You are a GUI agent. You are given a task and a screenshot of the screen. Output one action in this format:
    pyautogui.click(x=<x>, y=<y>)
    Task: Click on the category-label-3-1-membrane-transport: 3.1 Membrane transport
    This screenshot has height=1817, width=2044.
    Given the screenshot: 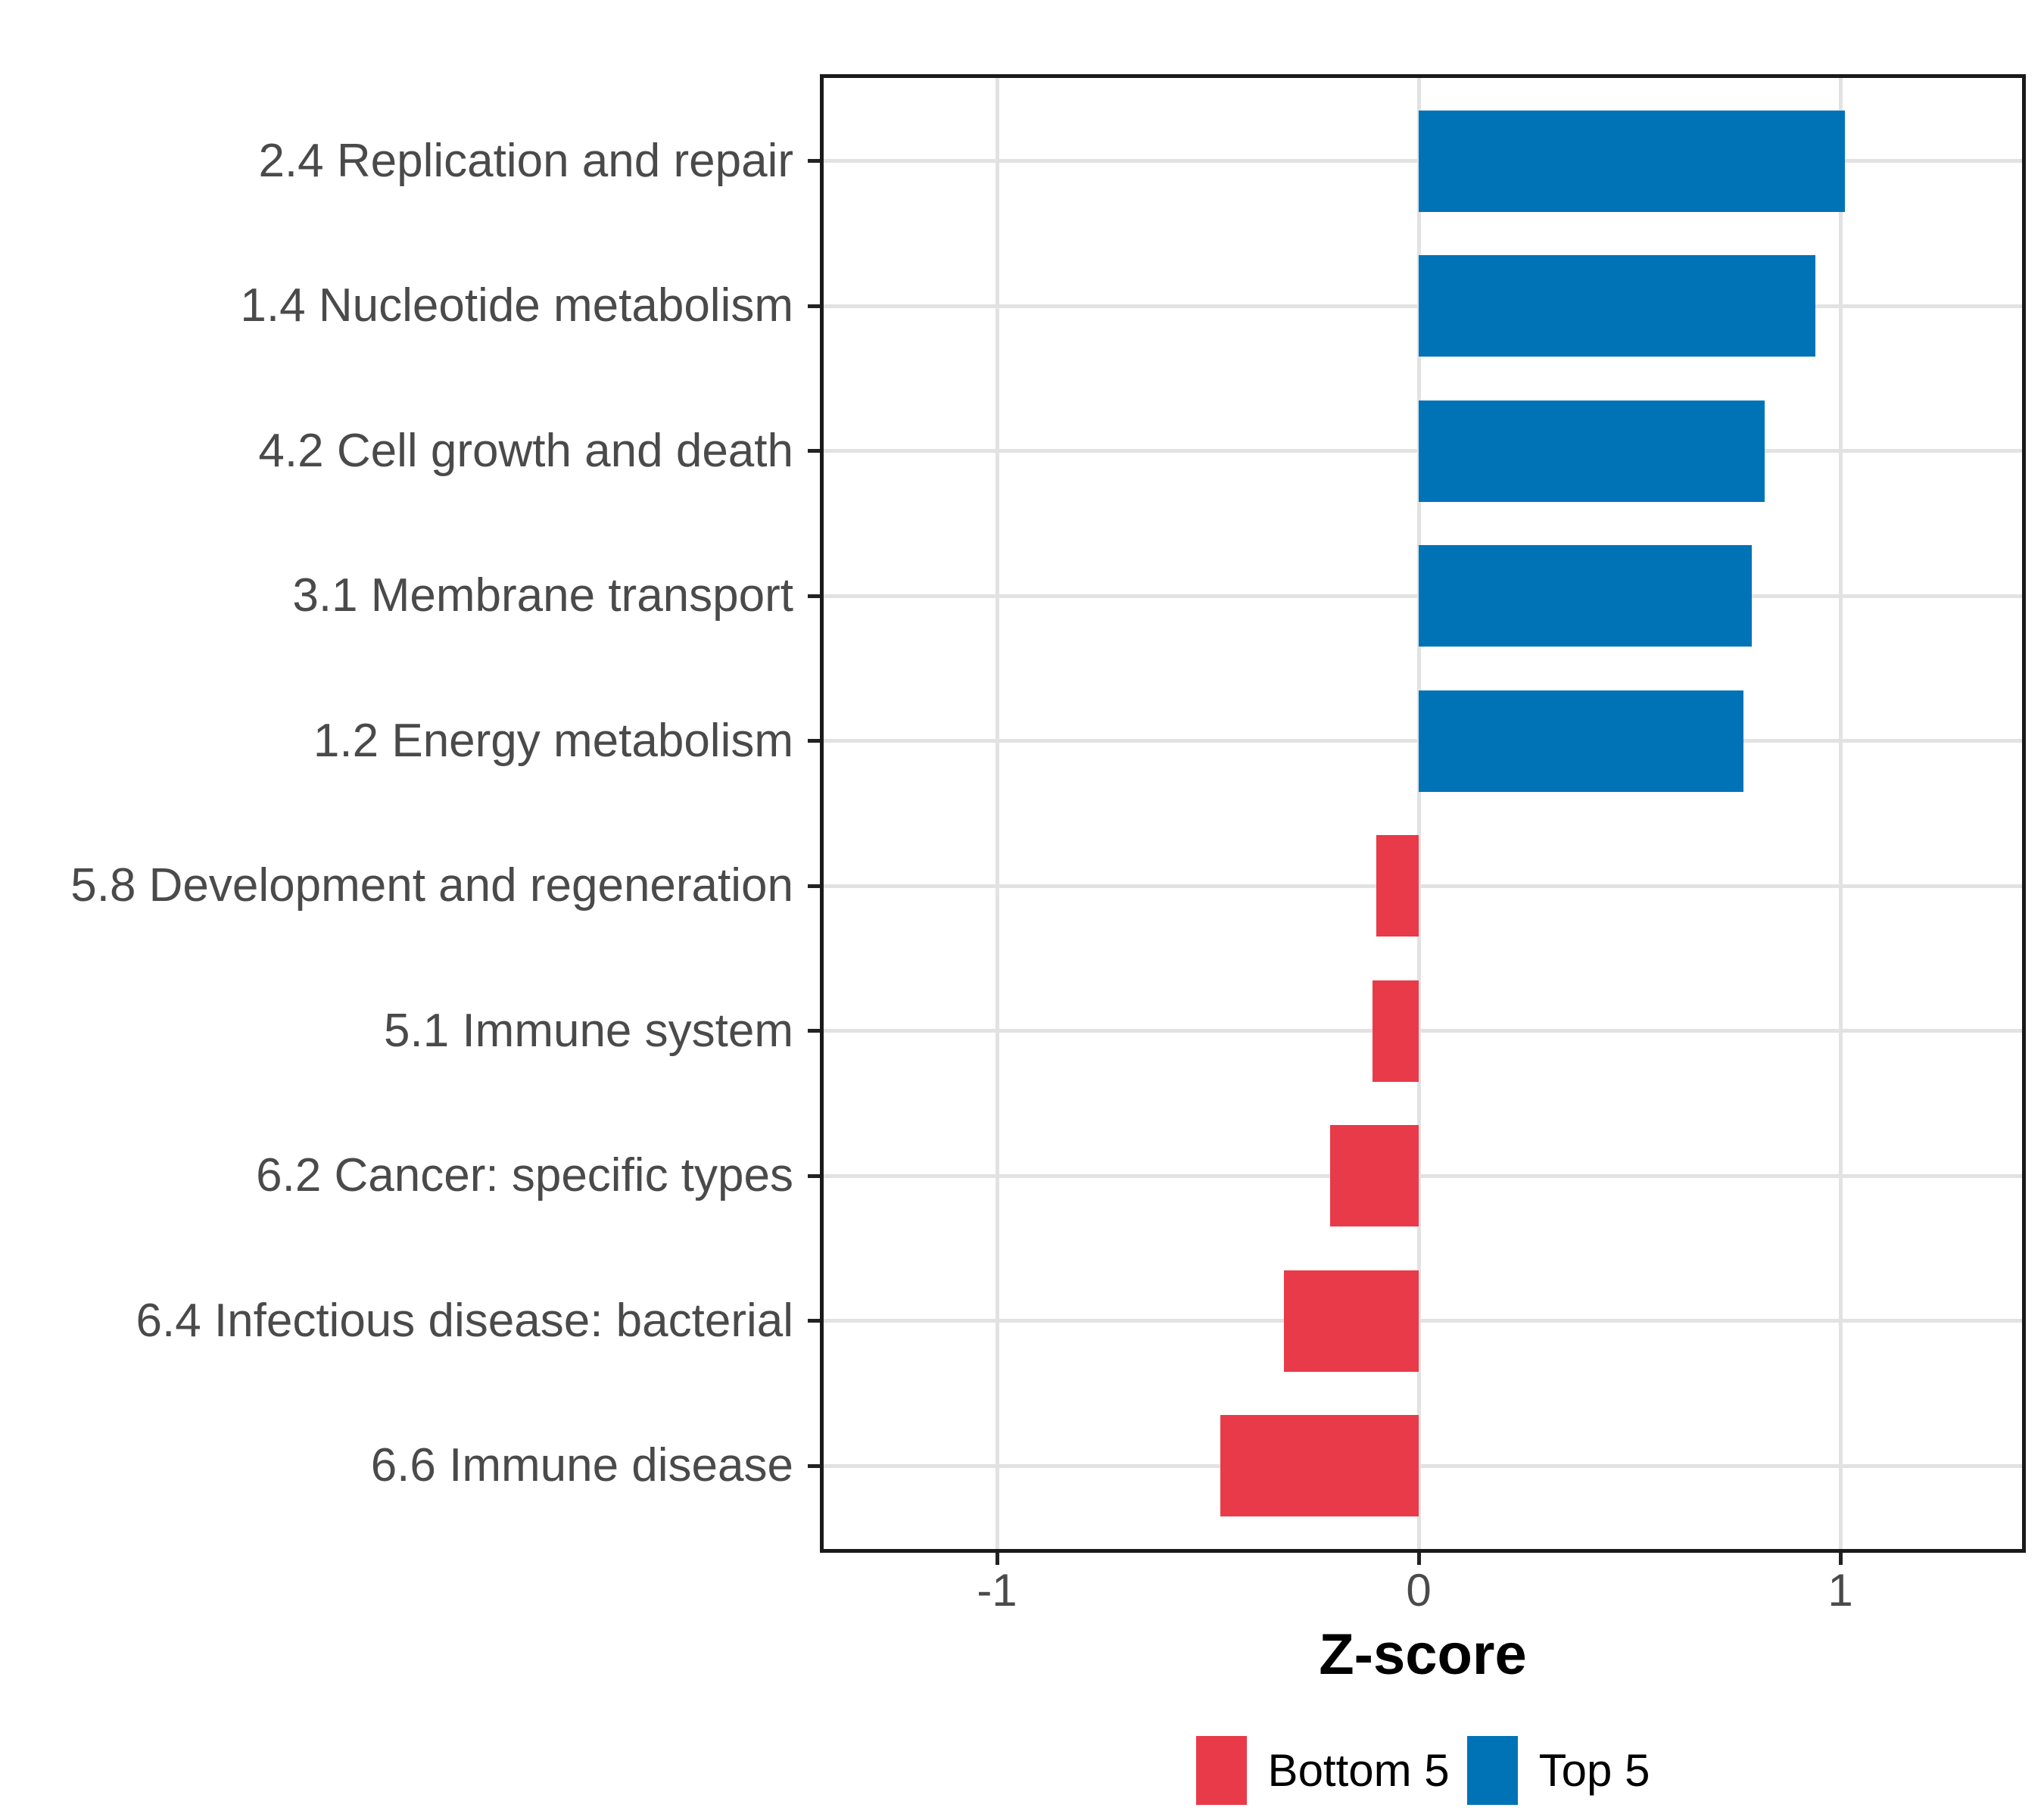 What is the action you would take?
    pyautogui.click(x=542, y=595)
    